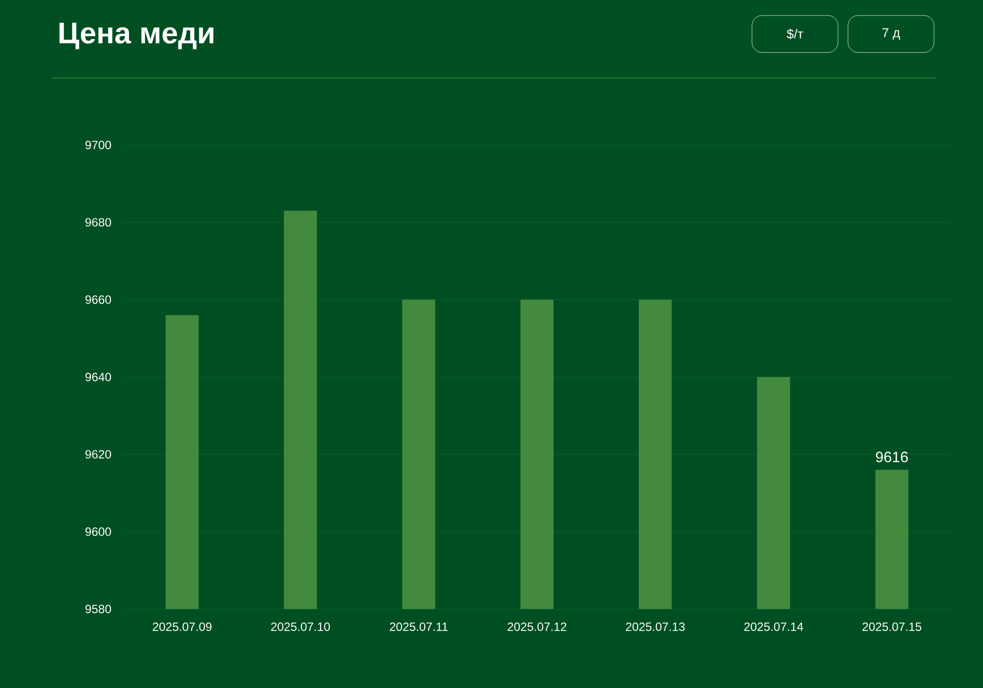 This screenshot has width=983, height=688. What do you see at coordinates (300, 626) in the screenshot?
I see `x-tick-label: 2025.07.10` at bounding box center [300, 626].